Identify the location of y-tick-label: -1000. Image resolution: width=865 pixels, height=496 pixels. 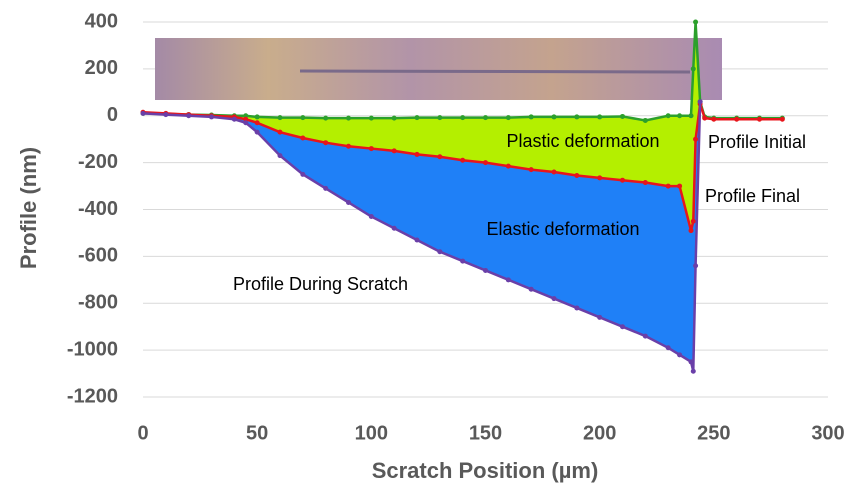
(92, 349).